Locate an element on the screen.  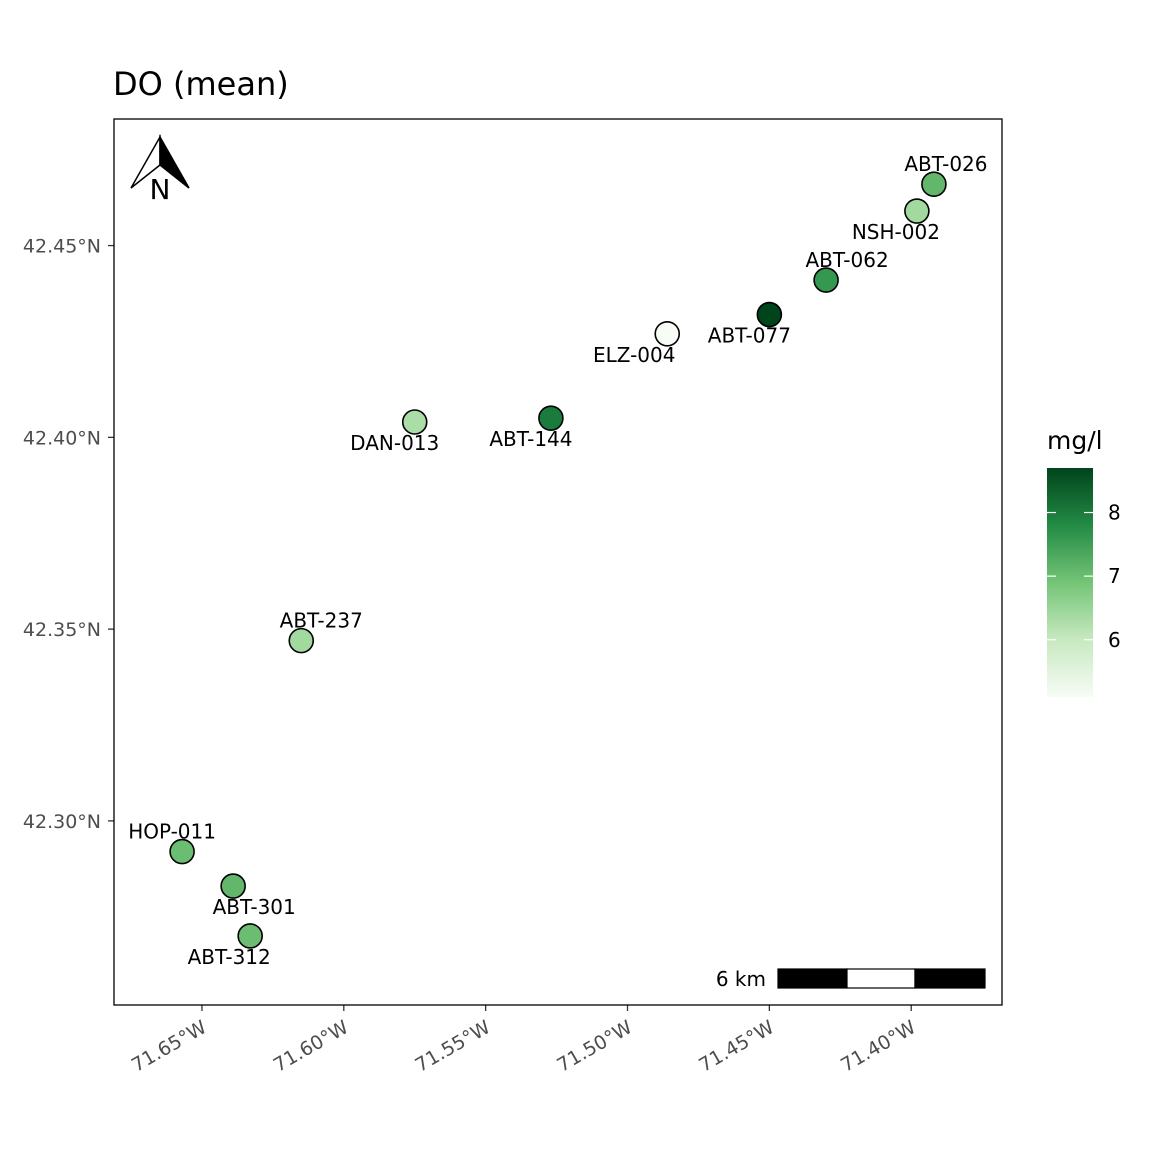
legend-tick-label: 6 is located at coordinates (1114, 640).